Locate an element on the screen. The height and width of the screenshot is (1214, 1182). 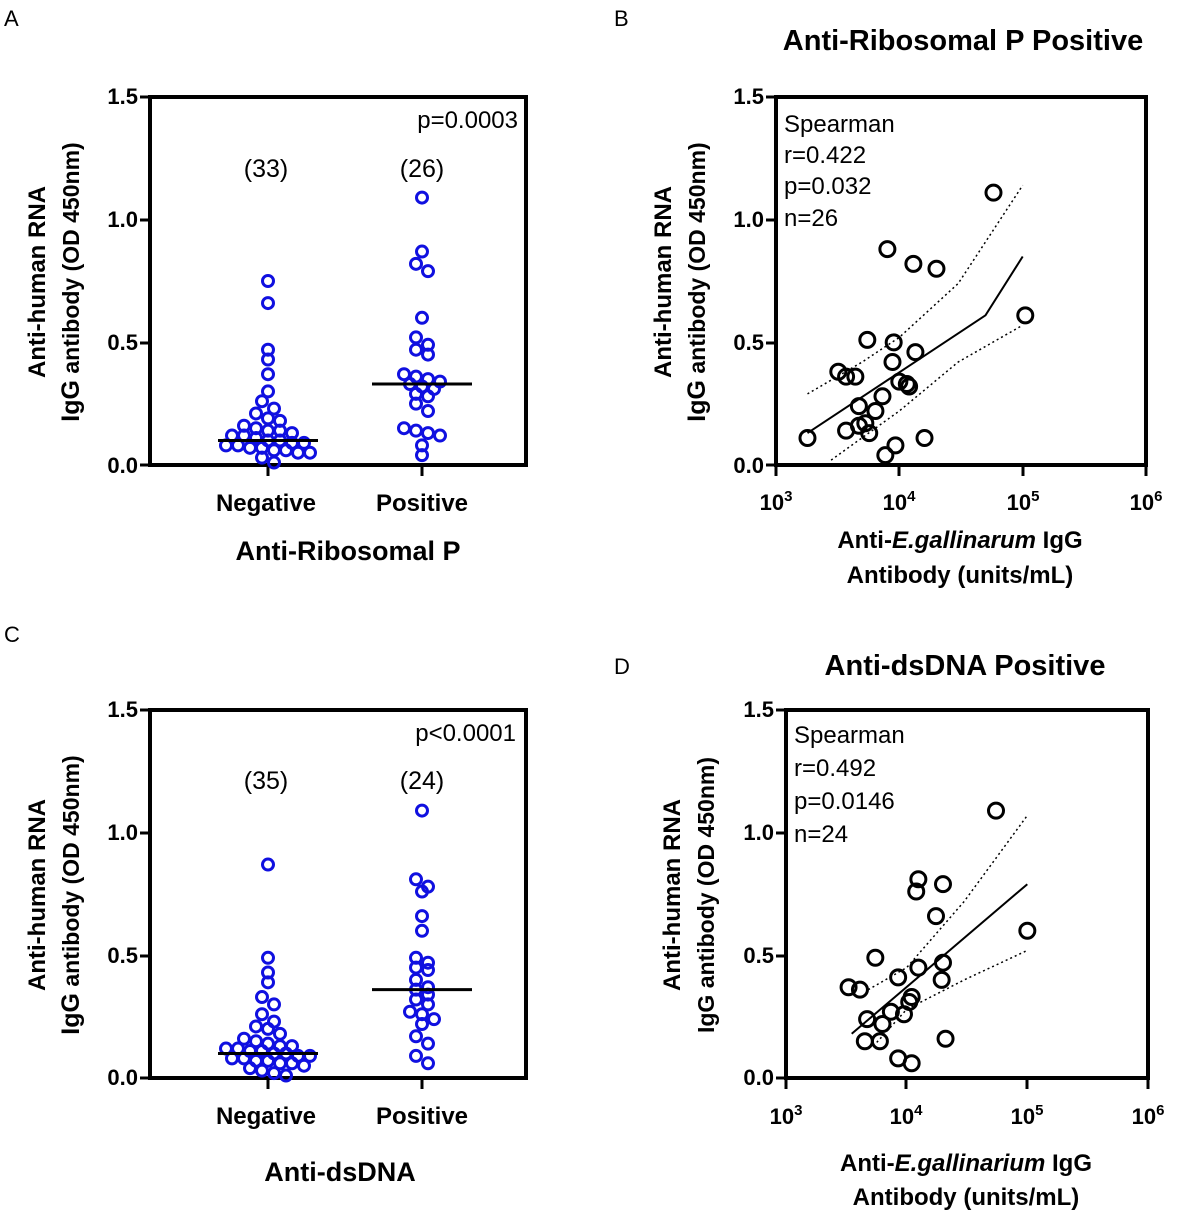
panel-b-y-axis-label: Anti-human RNA IgG antibody (OD 450nm) is located at coordinates (680, 281).